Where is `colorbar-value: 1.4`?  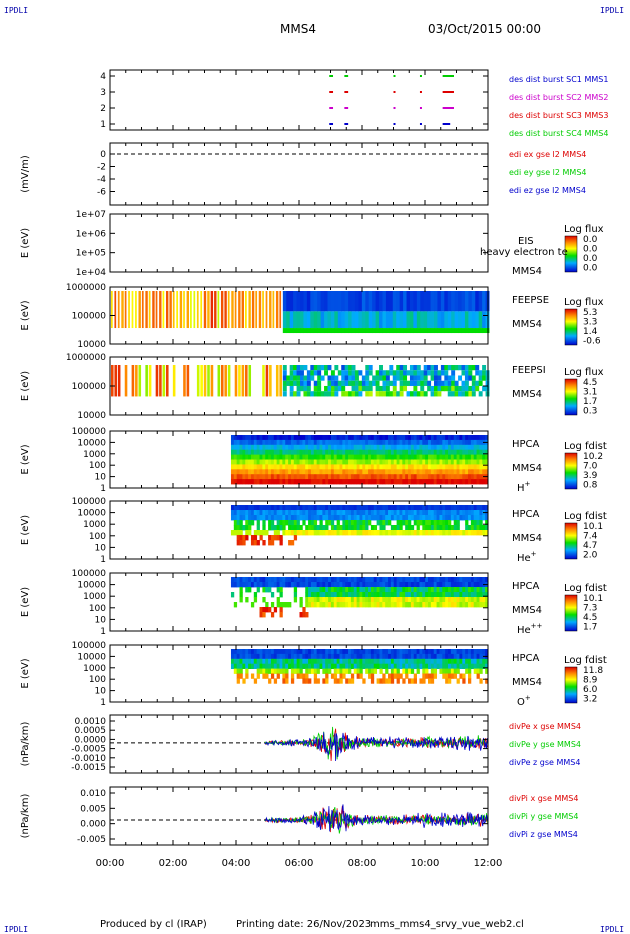 colorbar-value: 1.4 is located at coordinates (590, 332).